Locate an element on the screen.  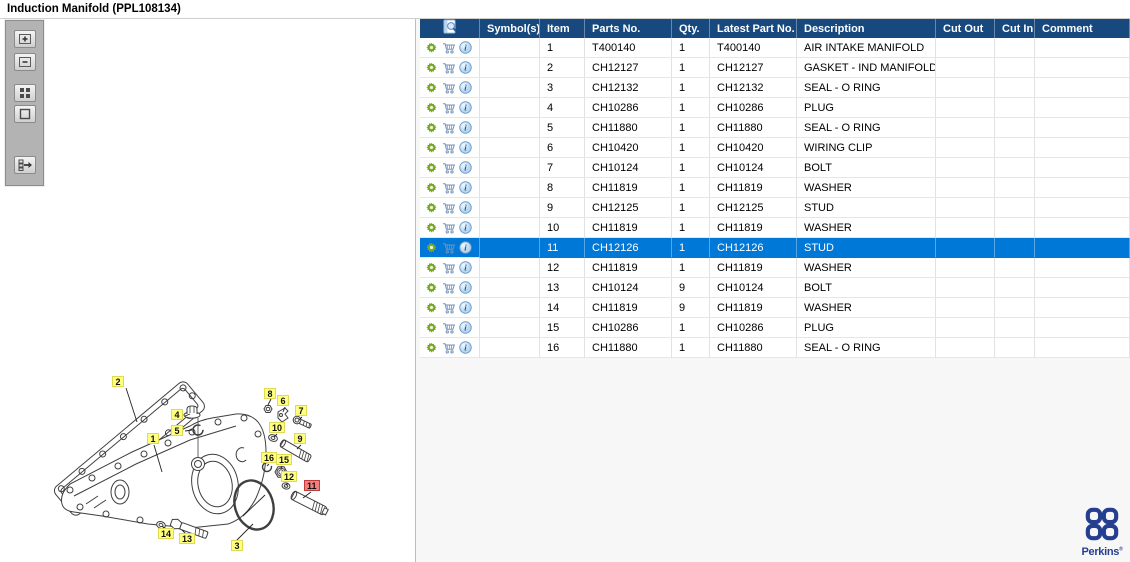
table-row: i 4 CH10286 1 CH10286 PLUG is located at coordinates (775, 108).